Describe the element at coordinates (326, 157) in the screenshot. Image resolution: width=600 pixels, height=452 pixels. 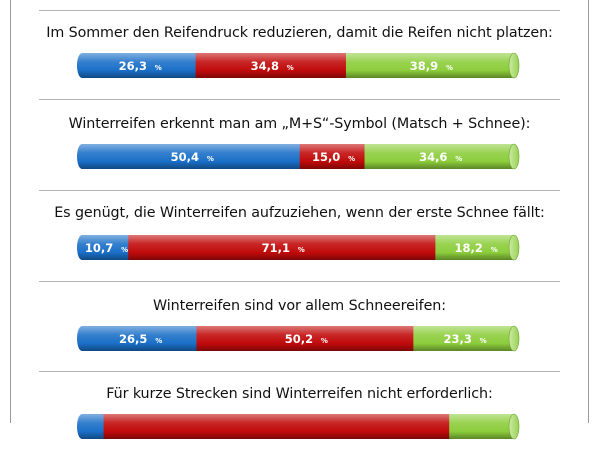
I see `data-label: 15,0` at that location.